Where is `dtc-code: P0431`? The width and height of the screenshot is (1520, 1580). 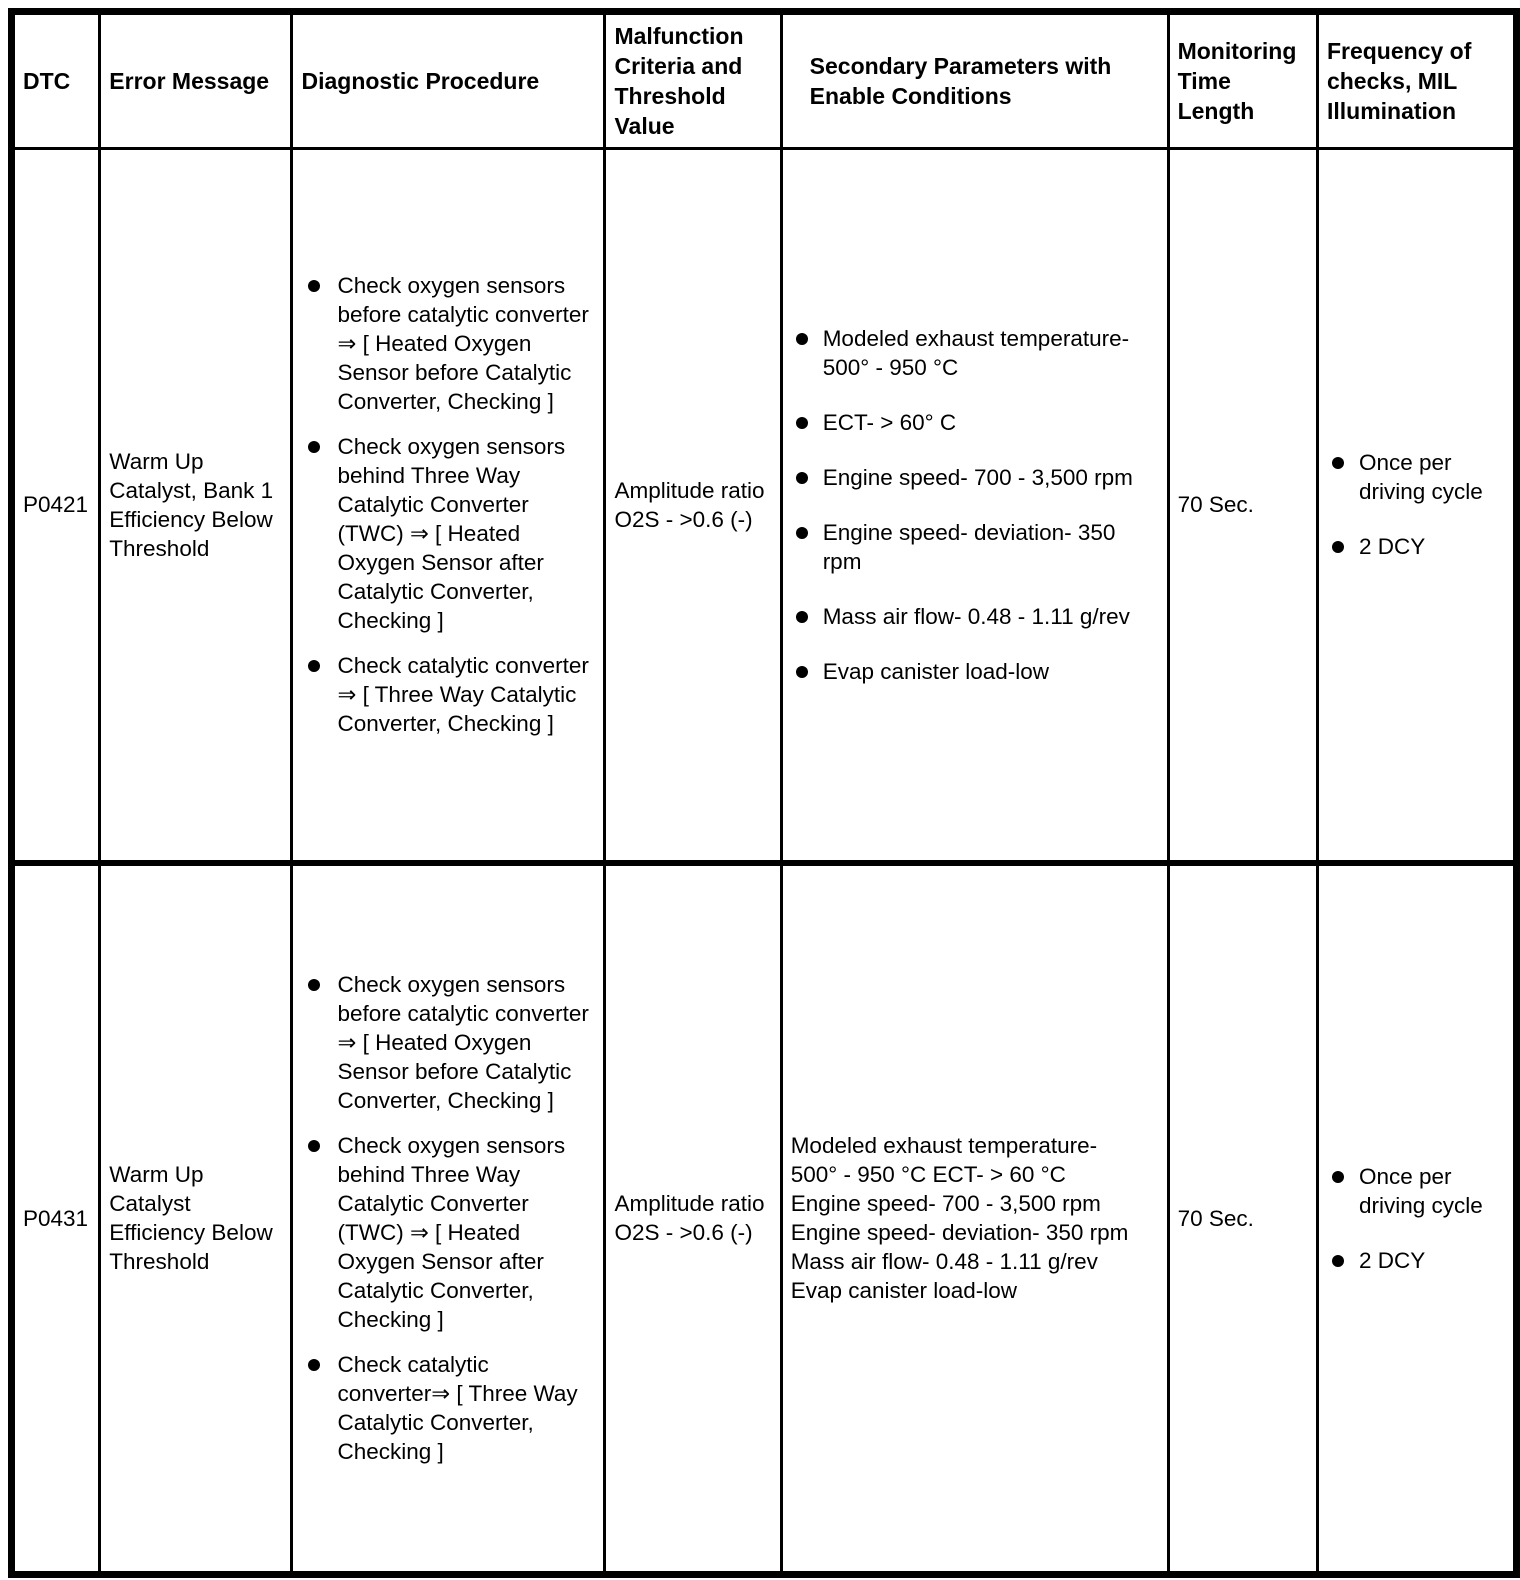 dtc-code: P0431 is located at coordinates (56, 1218).